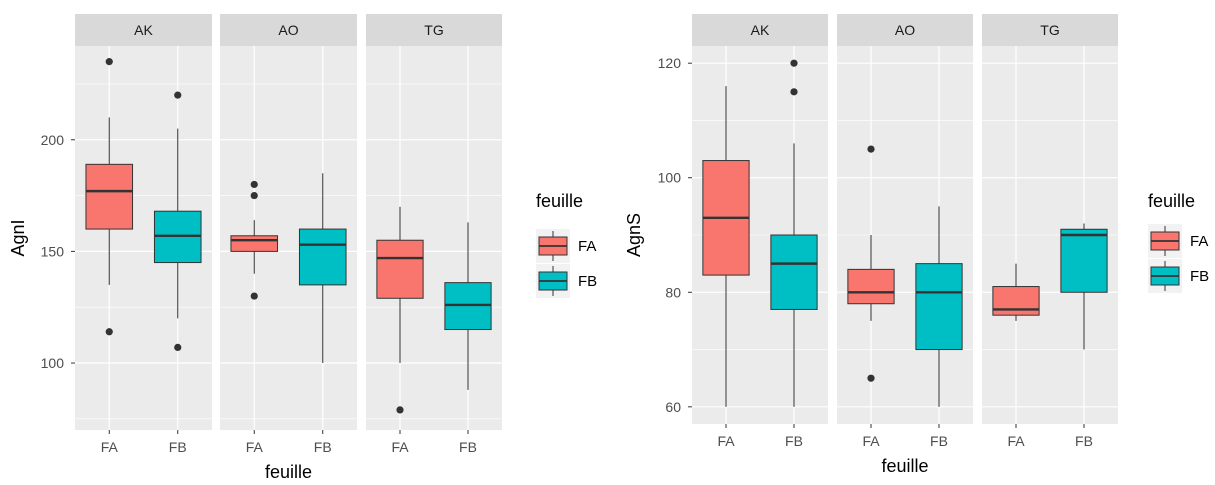 The height and width of the screenshot is (485, 1215). I want to click on y-tick-label: 120, so click(670, 63).